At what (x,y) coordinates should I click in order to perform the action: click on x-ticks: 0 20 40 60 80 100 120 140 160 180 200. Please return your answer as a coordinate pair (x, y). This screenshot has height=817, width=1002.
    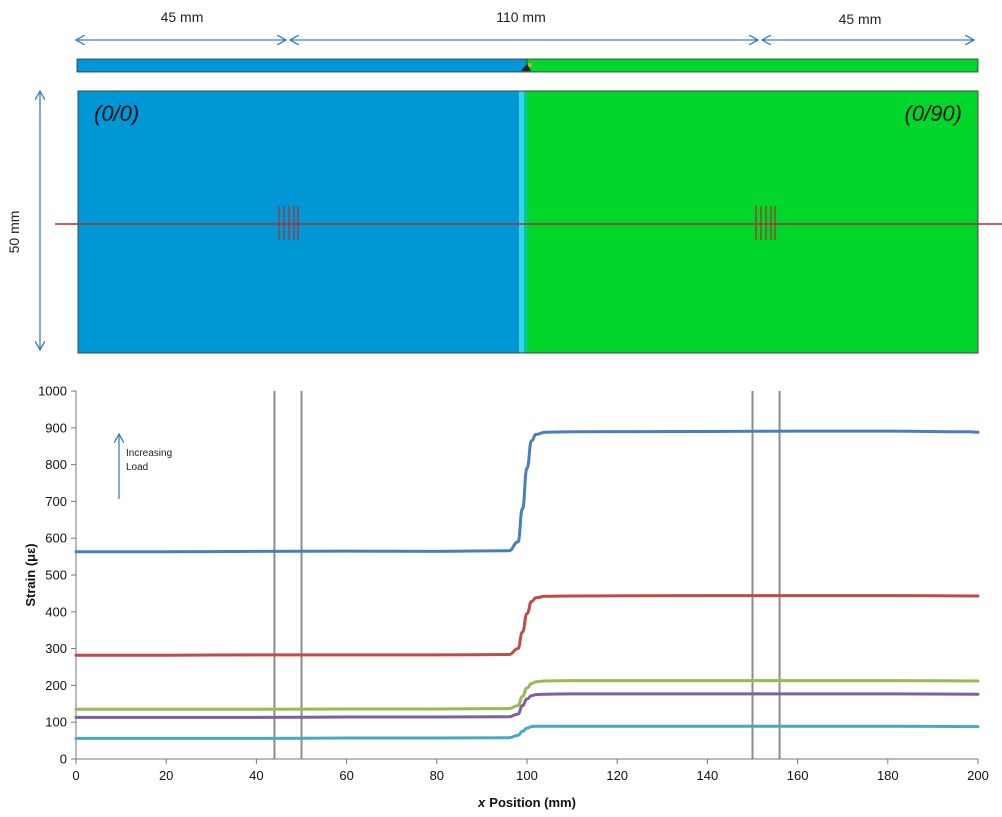
    Looking at the image, I should click on (530, 771).